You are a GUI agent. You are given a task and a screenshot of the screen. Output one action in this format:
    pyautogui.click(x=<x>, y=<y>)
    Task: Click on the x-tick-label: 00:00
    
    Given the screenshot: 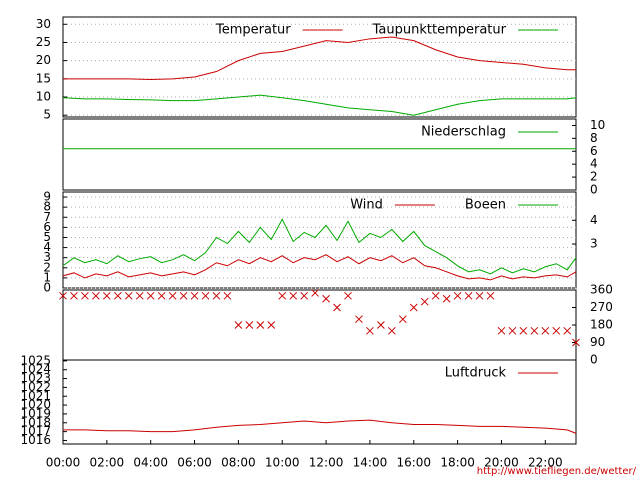 What is the action you would take?
    pyautogui.click(x=63, y=463)
    